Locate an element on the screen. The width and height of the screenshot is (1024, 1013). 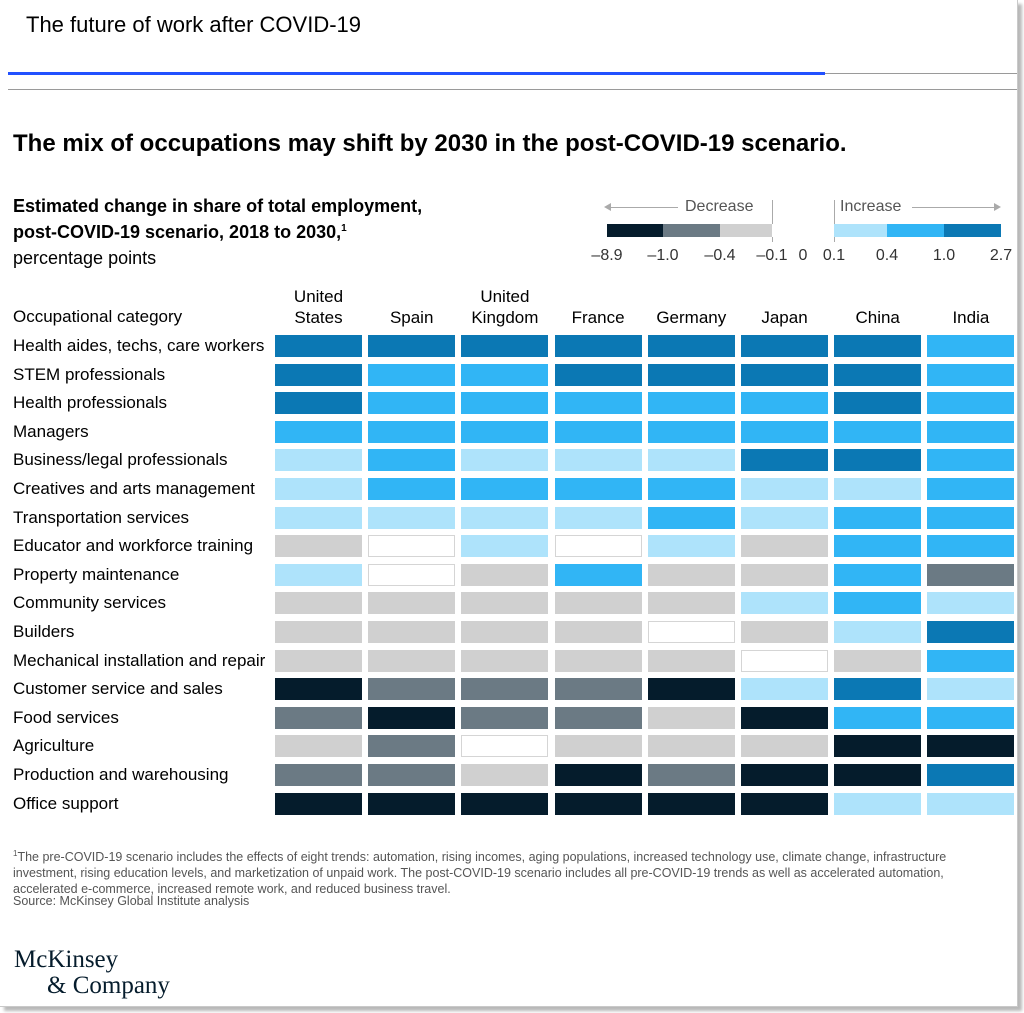
column-header: United States is located at coordinates (318, 307).